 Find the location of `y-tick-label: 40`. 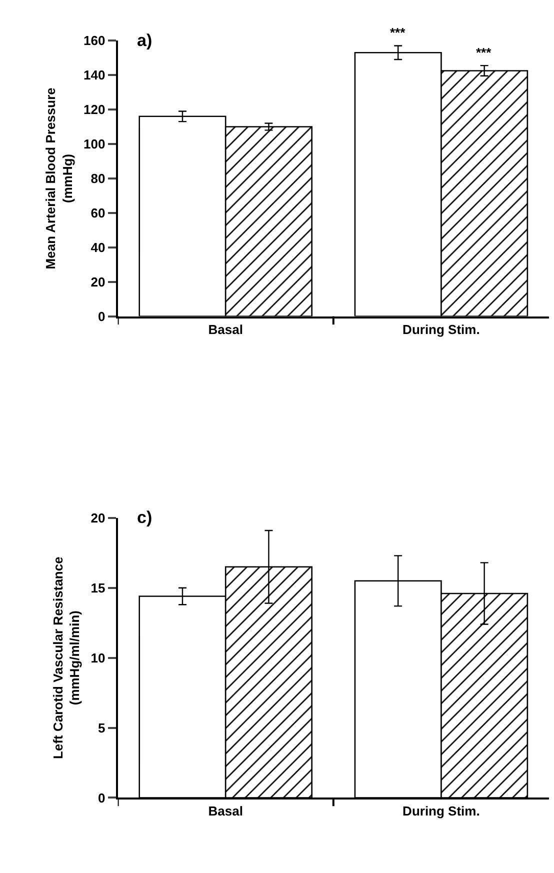

y-tick-label: 40 is located at coordinates (98, 247).